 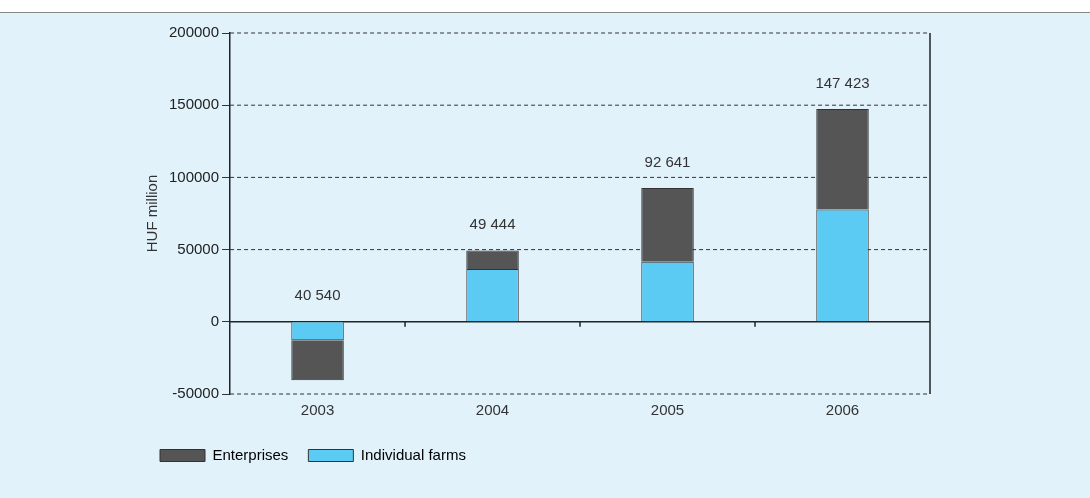 What do you see at coordinates (842, 410) in the screenshot?
I see `x-tick-label: 2006` at bounding box center [842, 410].